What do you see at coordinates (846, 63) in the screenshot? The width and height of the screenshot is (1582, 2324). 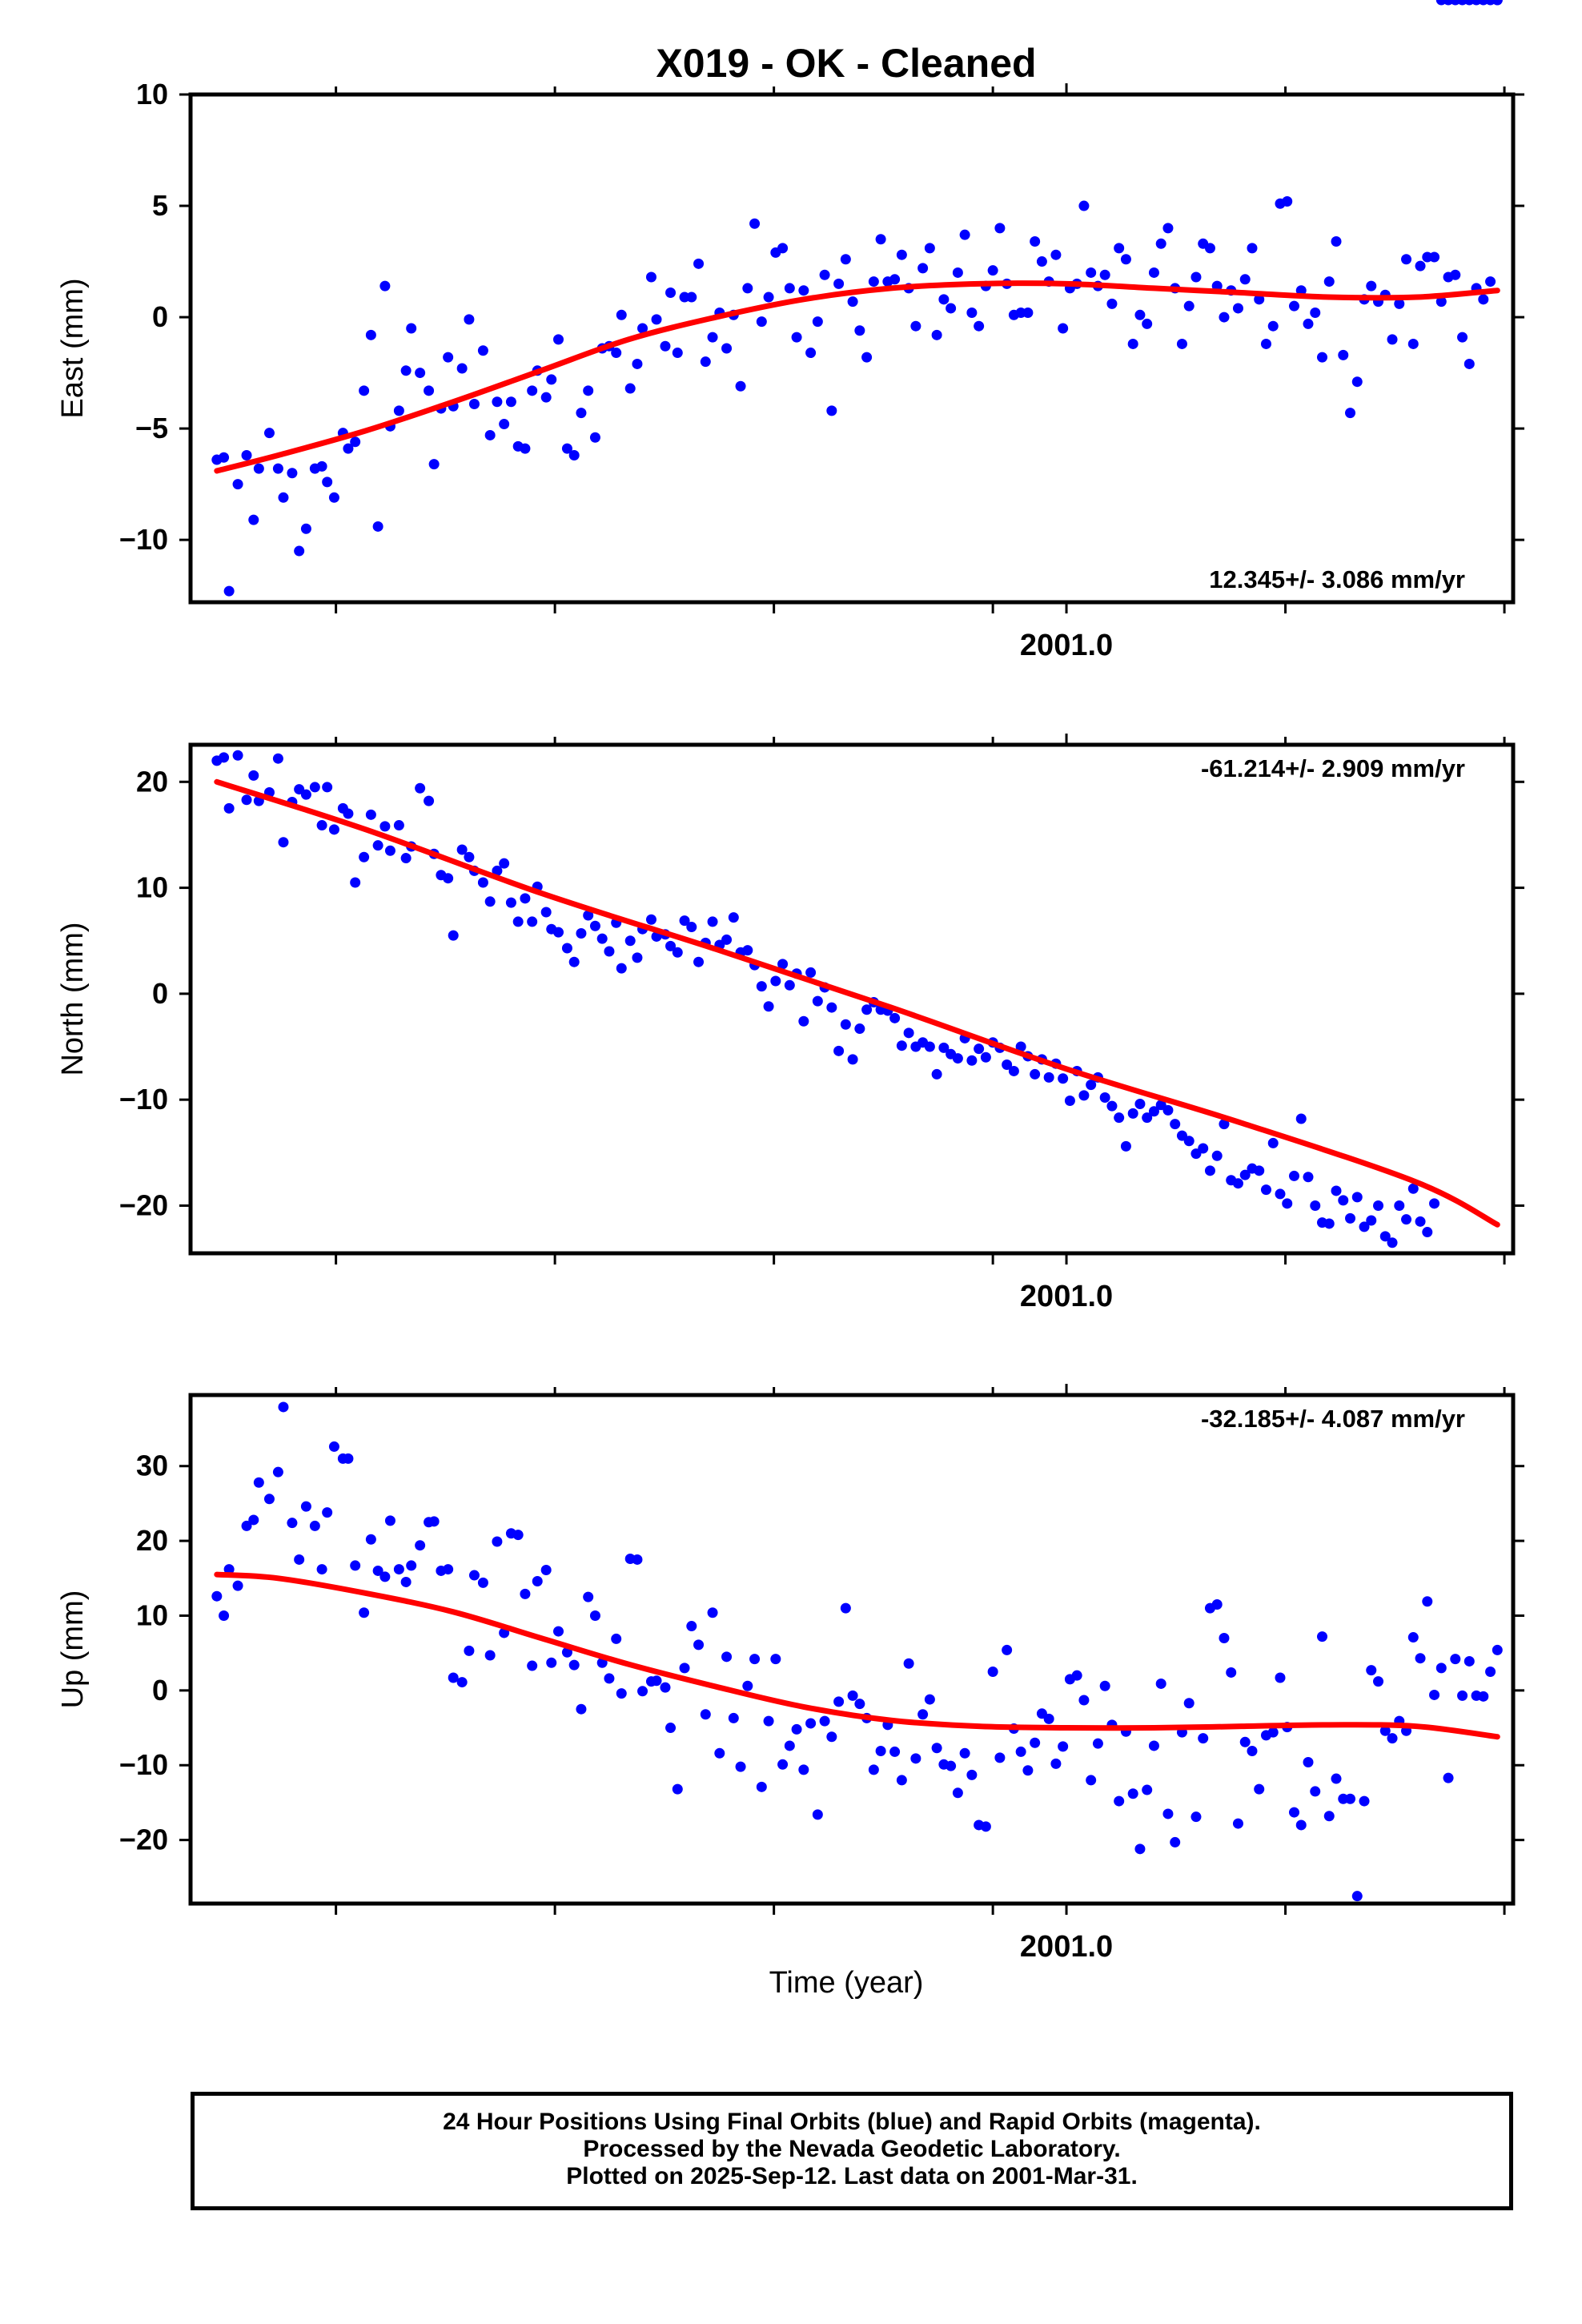 I see `chart-title: X019 - OK - Cleaned` at bounding box center [846, 63].